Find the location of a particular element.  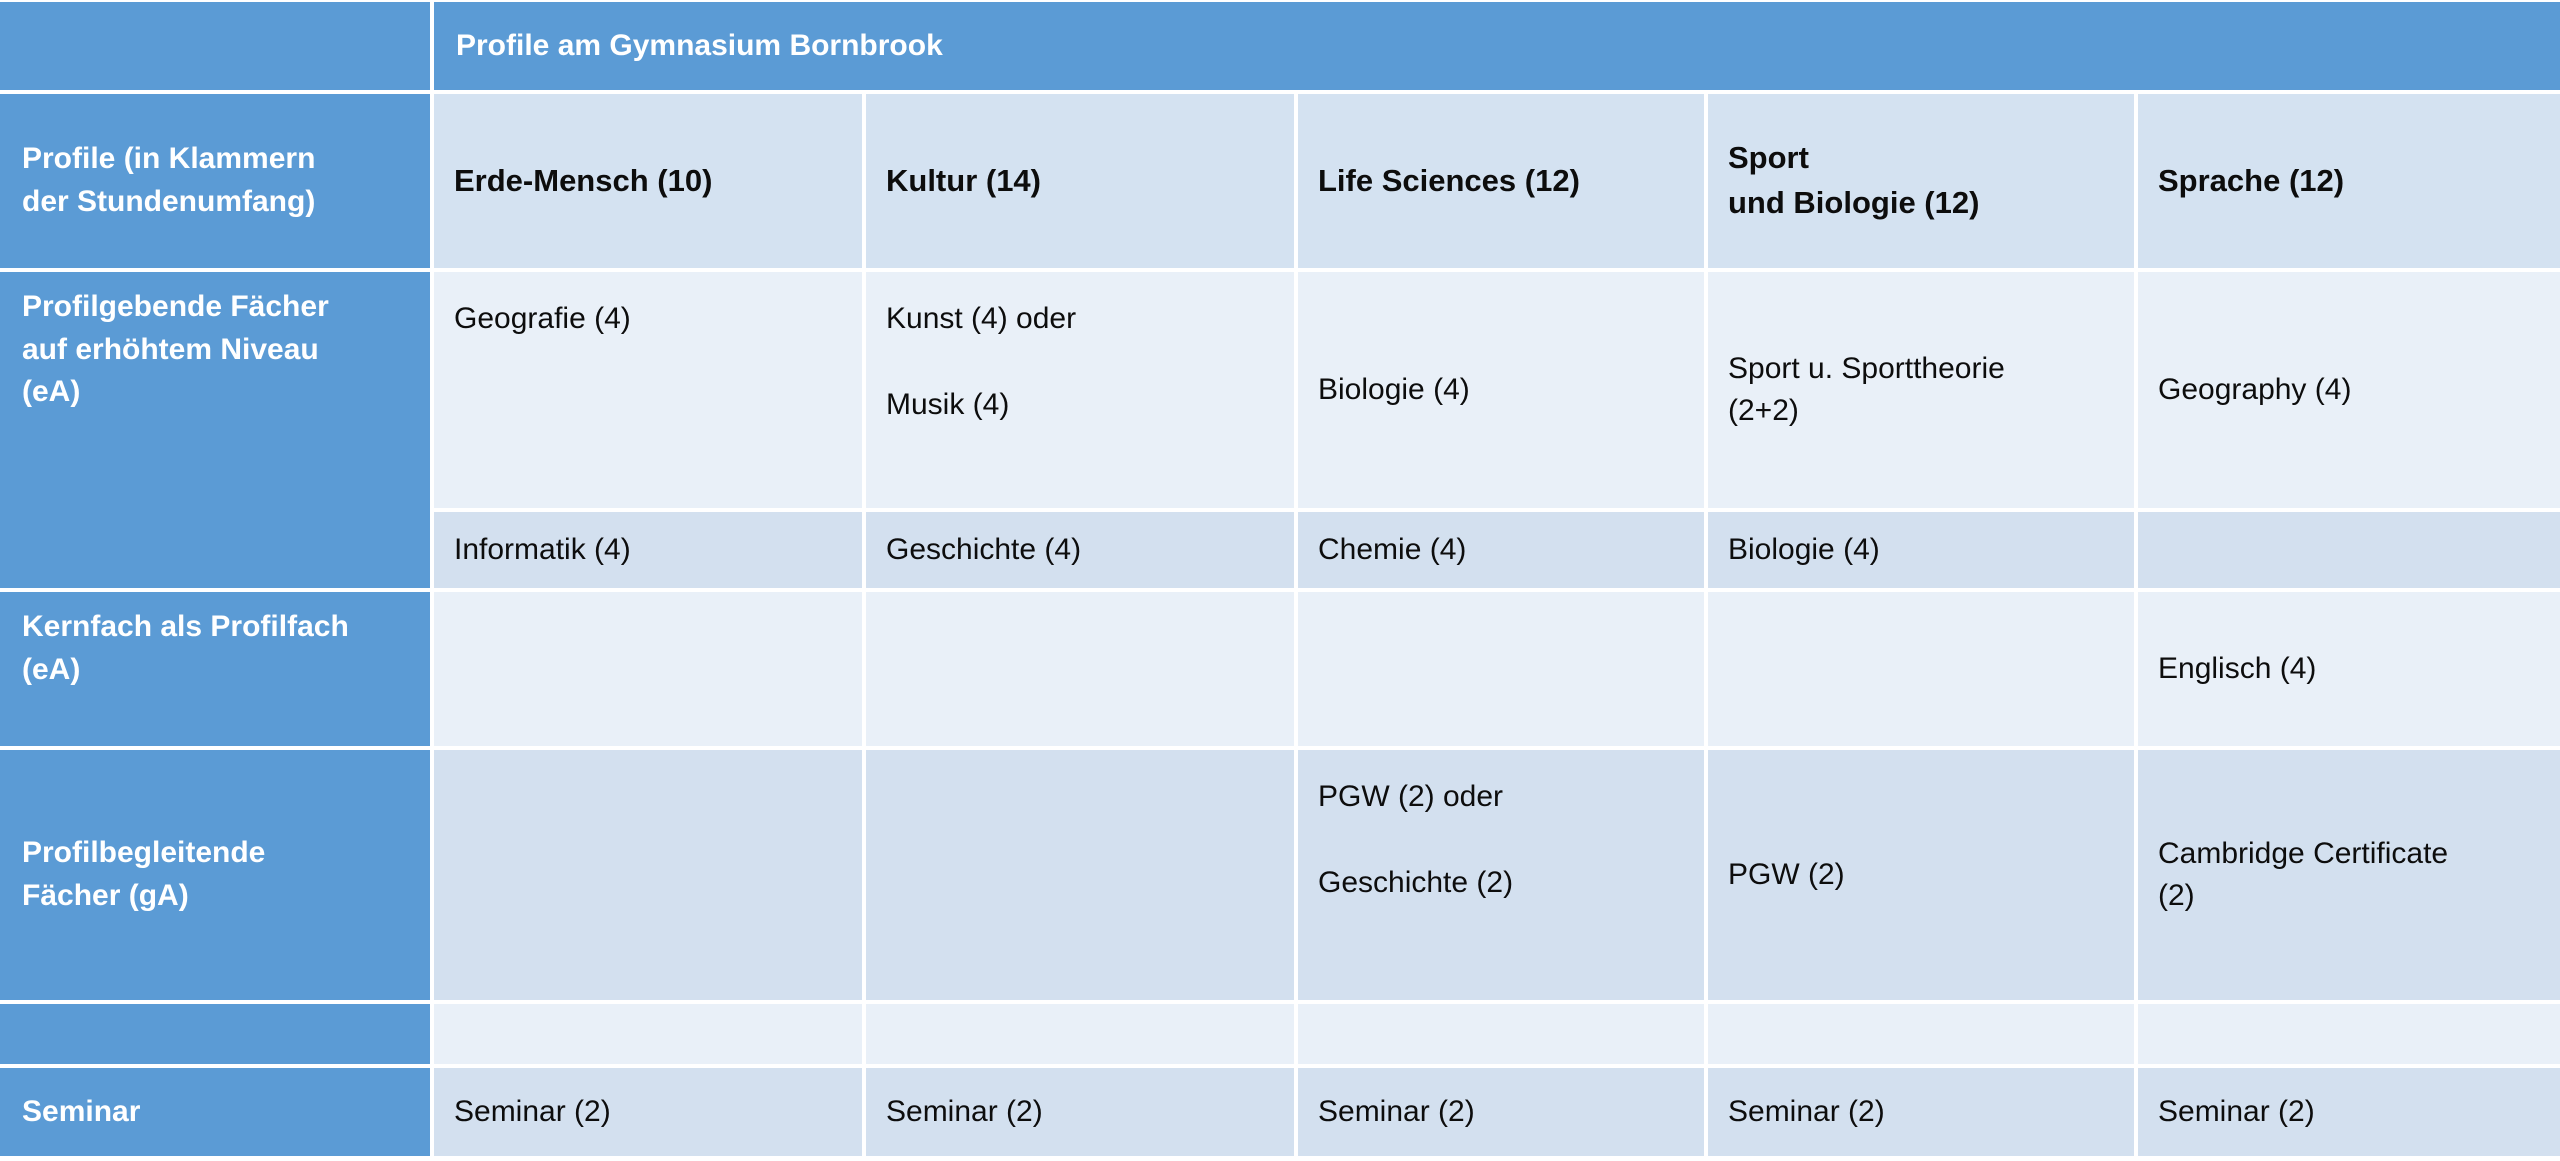

cell-line: Geografie (4) is located at coordinates (542, 318).